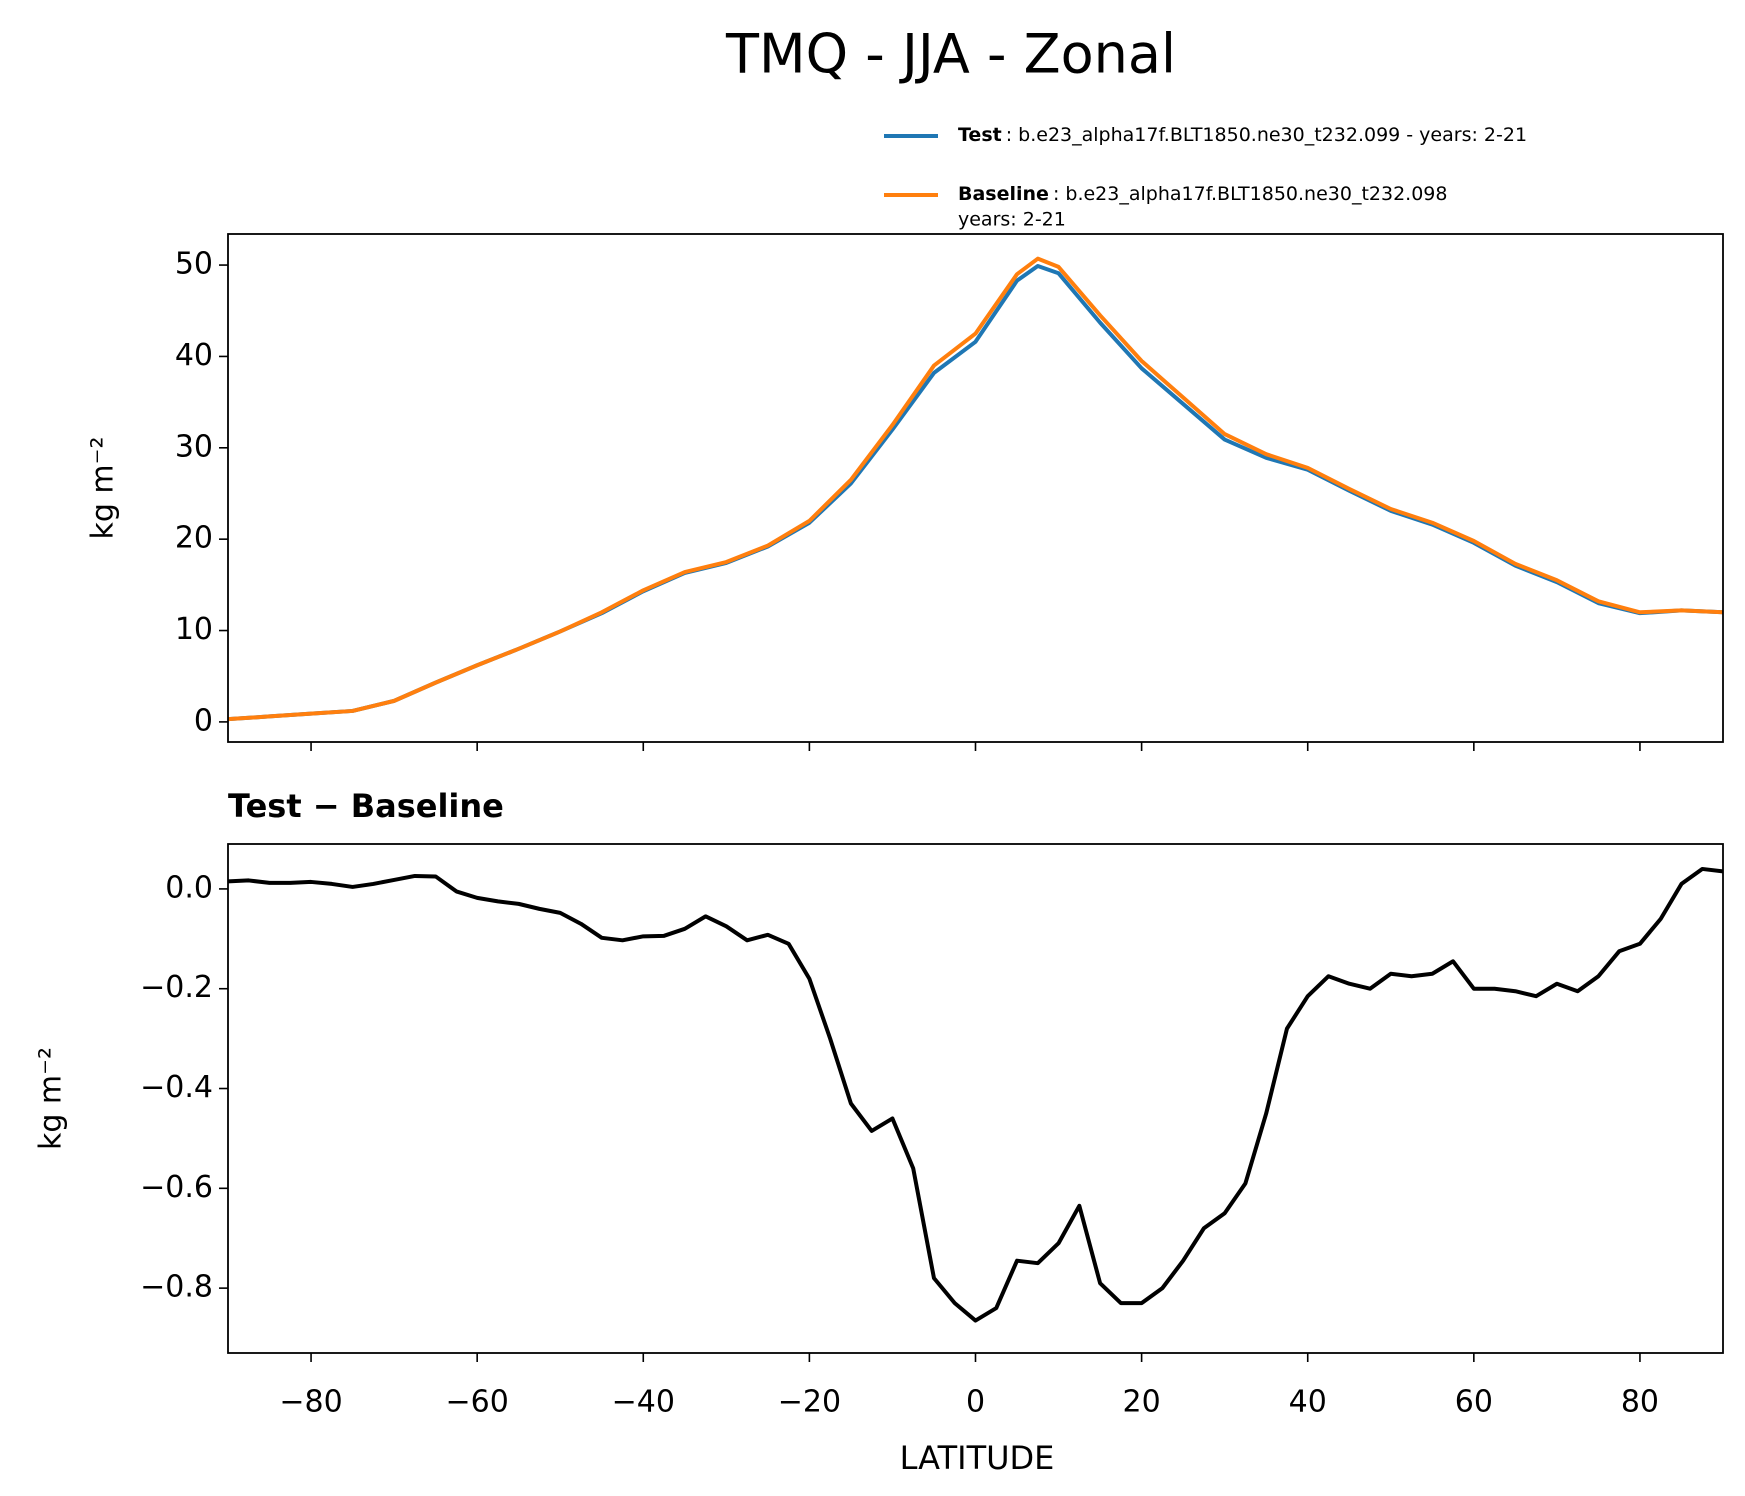 Image resolution: width=1745 pixels, height=1496 pixels. What do you see at coordinates (310, 1402) in the screenshot?
I see `x-tick-label: −80` at bounding box center [310, 1402].